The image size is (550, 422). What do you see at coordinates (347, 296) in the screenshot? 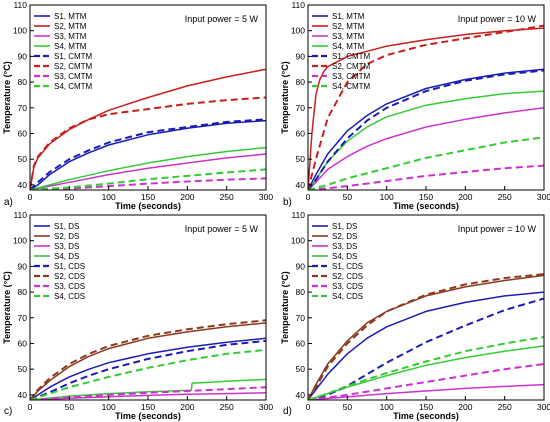
I see `legend-entry: S4, CDS` at bounding box center [347, 296].